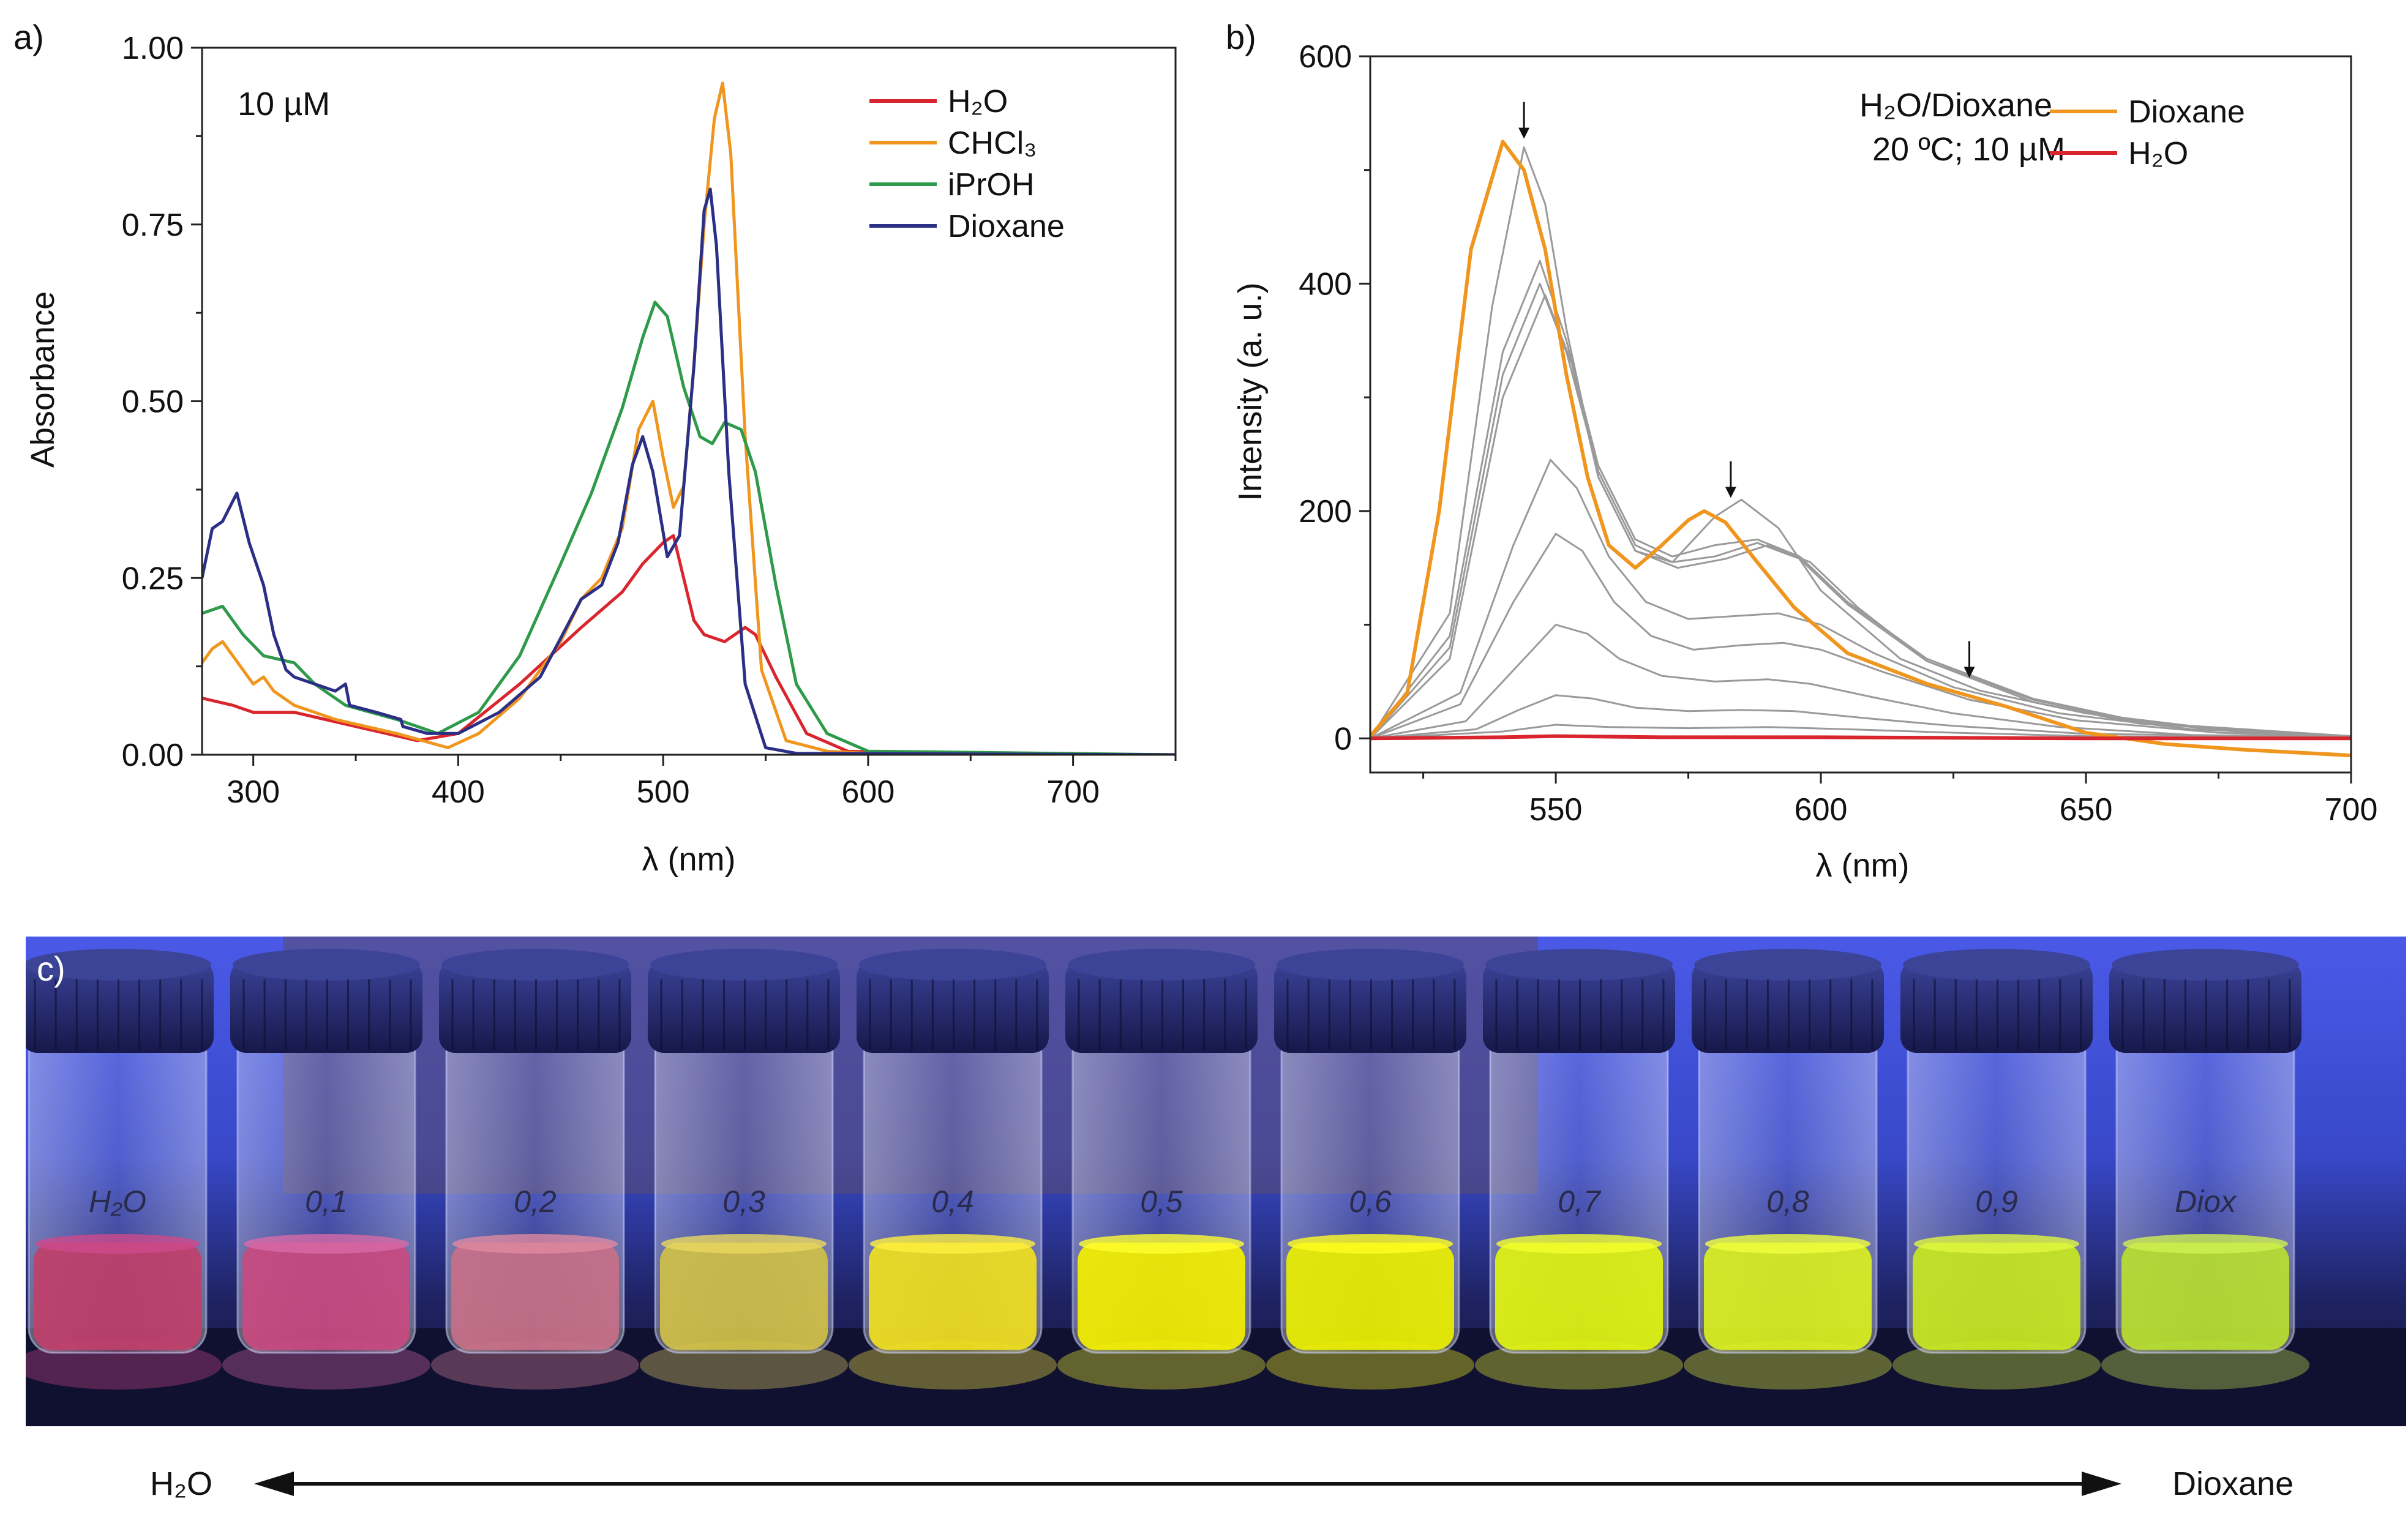 Image resolution: width=2408 pixels, height=1515 pixels. I want to click on absorbance-concentration-note: 10 µM, so click(284, 104).